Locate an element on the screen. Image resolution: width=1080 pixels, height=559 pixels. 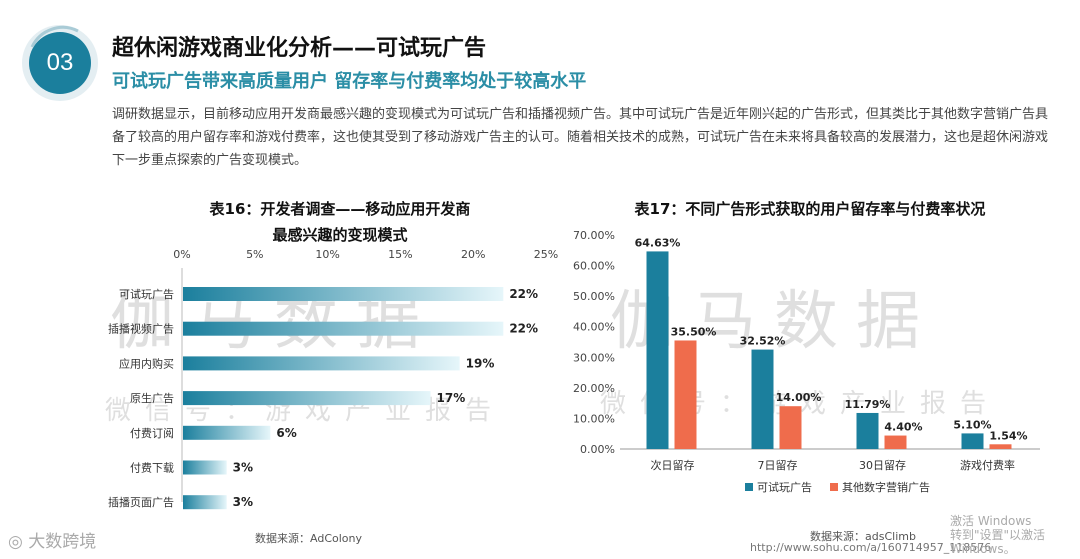
data-label: 35.50% is located at coordinates (694, 331).